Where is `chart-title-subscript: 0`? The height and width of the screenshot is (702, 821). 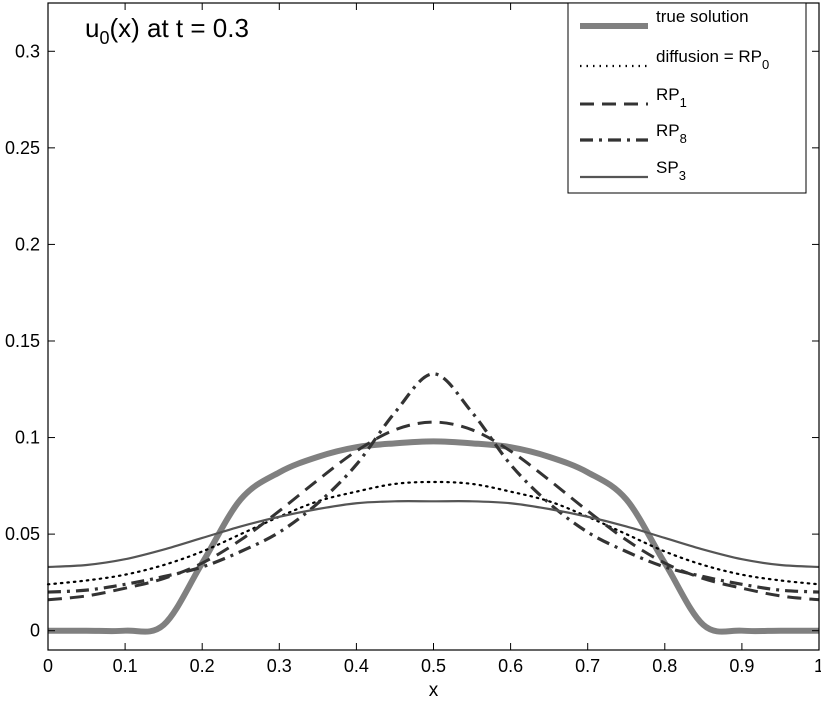 chart-title-subscript: 0 is located at coordinates (104, 38).